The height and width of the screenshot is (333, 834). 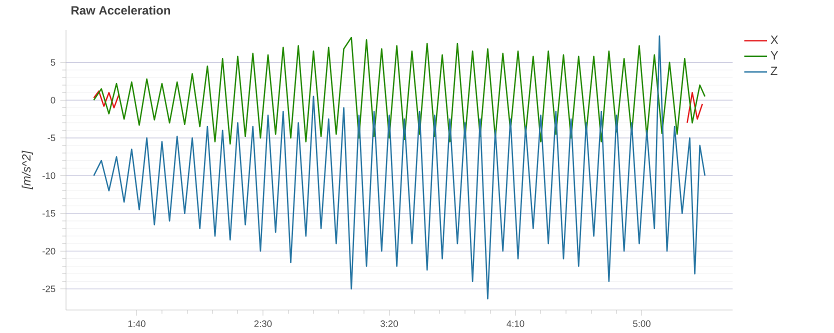 What do you see at coordinates (641, 323) in the screenshot?
I see `x-tick-label: 5:00` at bounding box center [641, 323].